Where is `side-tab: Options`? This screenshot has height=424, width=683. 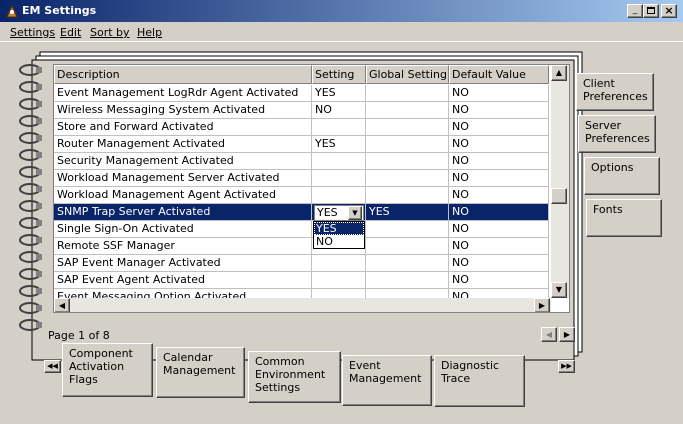 side-tab: Options is located at coordinates (622, 176).